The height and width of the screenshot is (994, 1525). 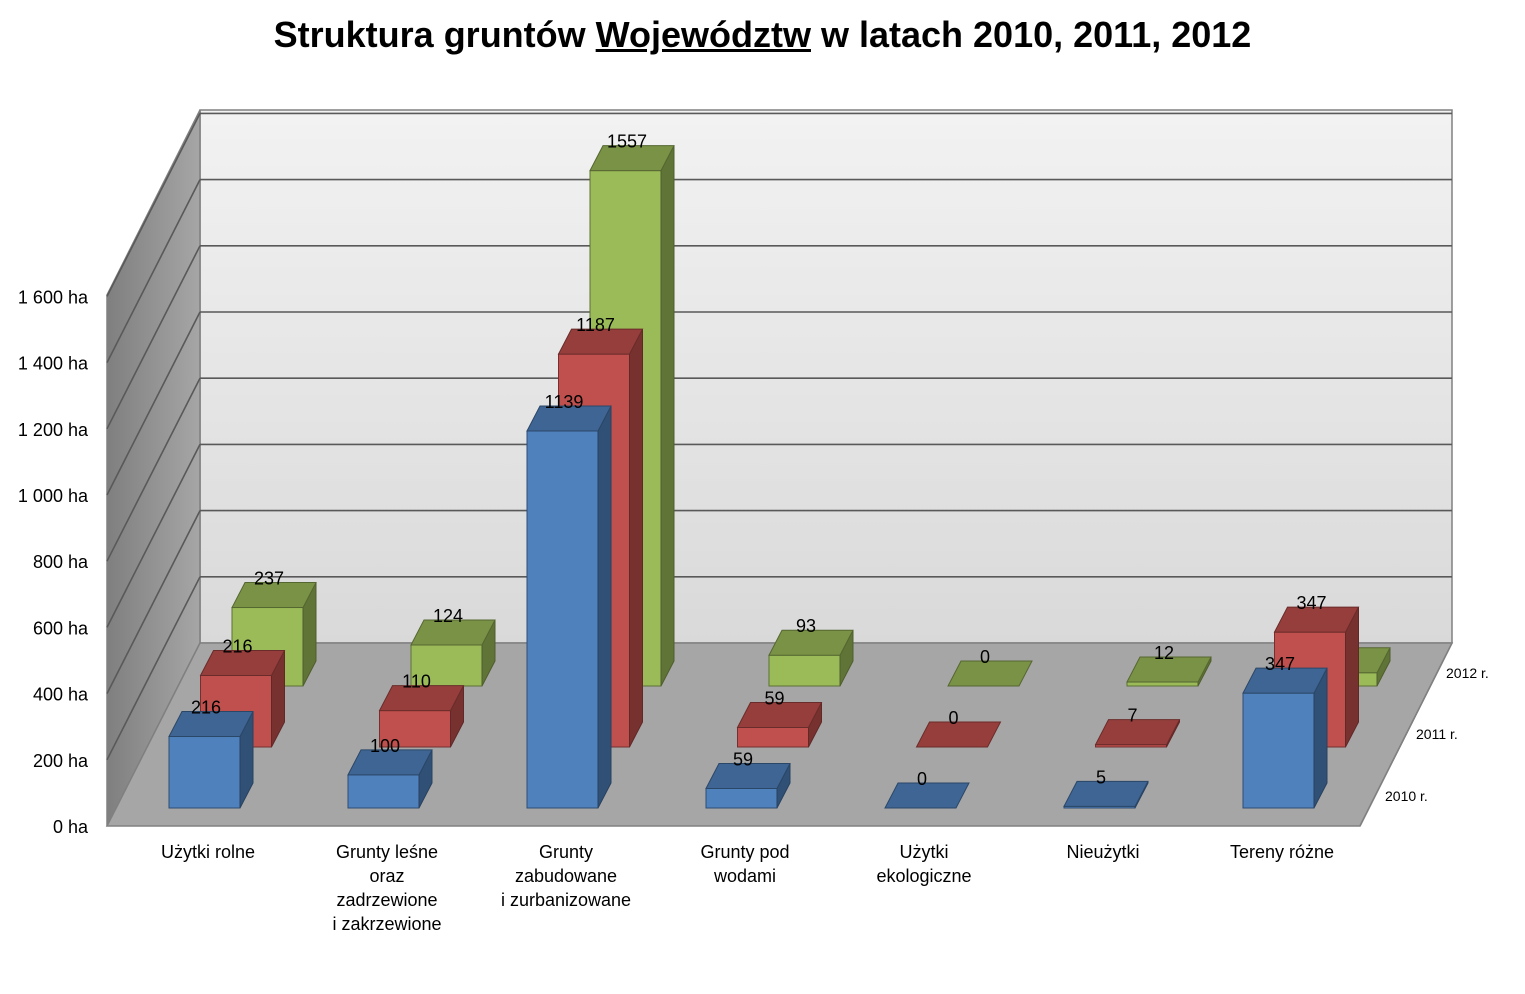 What do you see at coordinates (566, 876) in the screenshot?
I see `x-tick-label: Grunty zabudowane i zurbanizowane` at bounding box center [566, 876].